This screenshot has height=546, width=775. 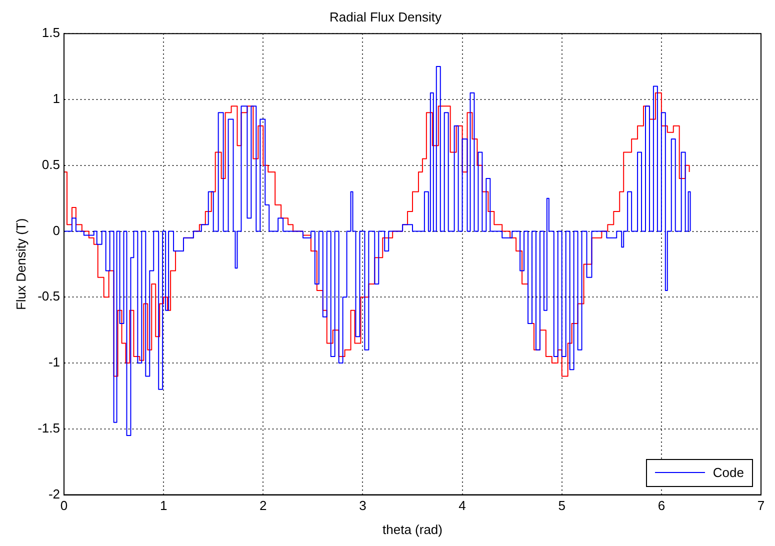 What do you see at coordinates (462, 506) in the screenshot?
I see `x-tick-label: 4` at bounding box center [462, 506].